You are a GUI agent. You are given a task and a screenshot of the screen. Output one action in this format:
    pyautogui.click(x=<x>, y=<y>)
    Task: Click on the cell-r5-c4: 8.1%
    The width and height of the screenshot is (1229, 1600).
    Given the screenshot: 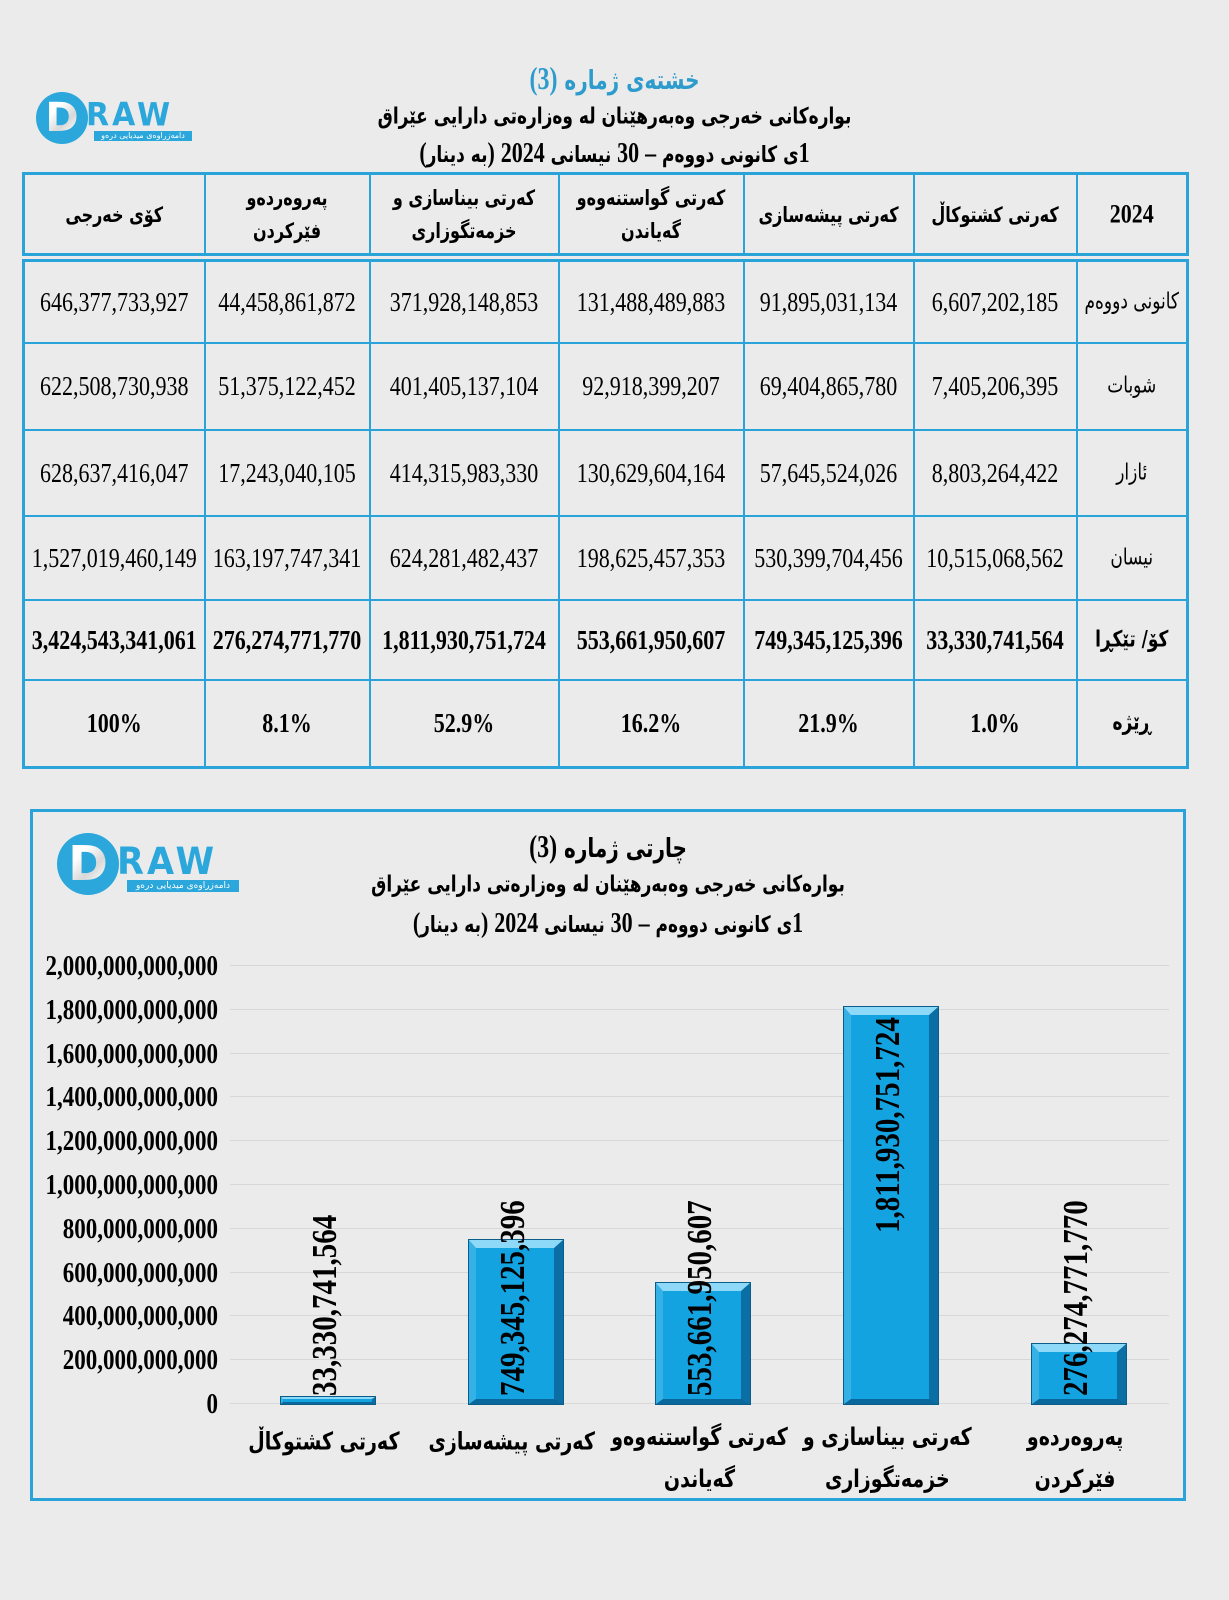 What is the action you would take?
    pyautogui.click(x=287, y=723)
    